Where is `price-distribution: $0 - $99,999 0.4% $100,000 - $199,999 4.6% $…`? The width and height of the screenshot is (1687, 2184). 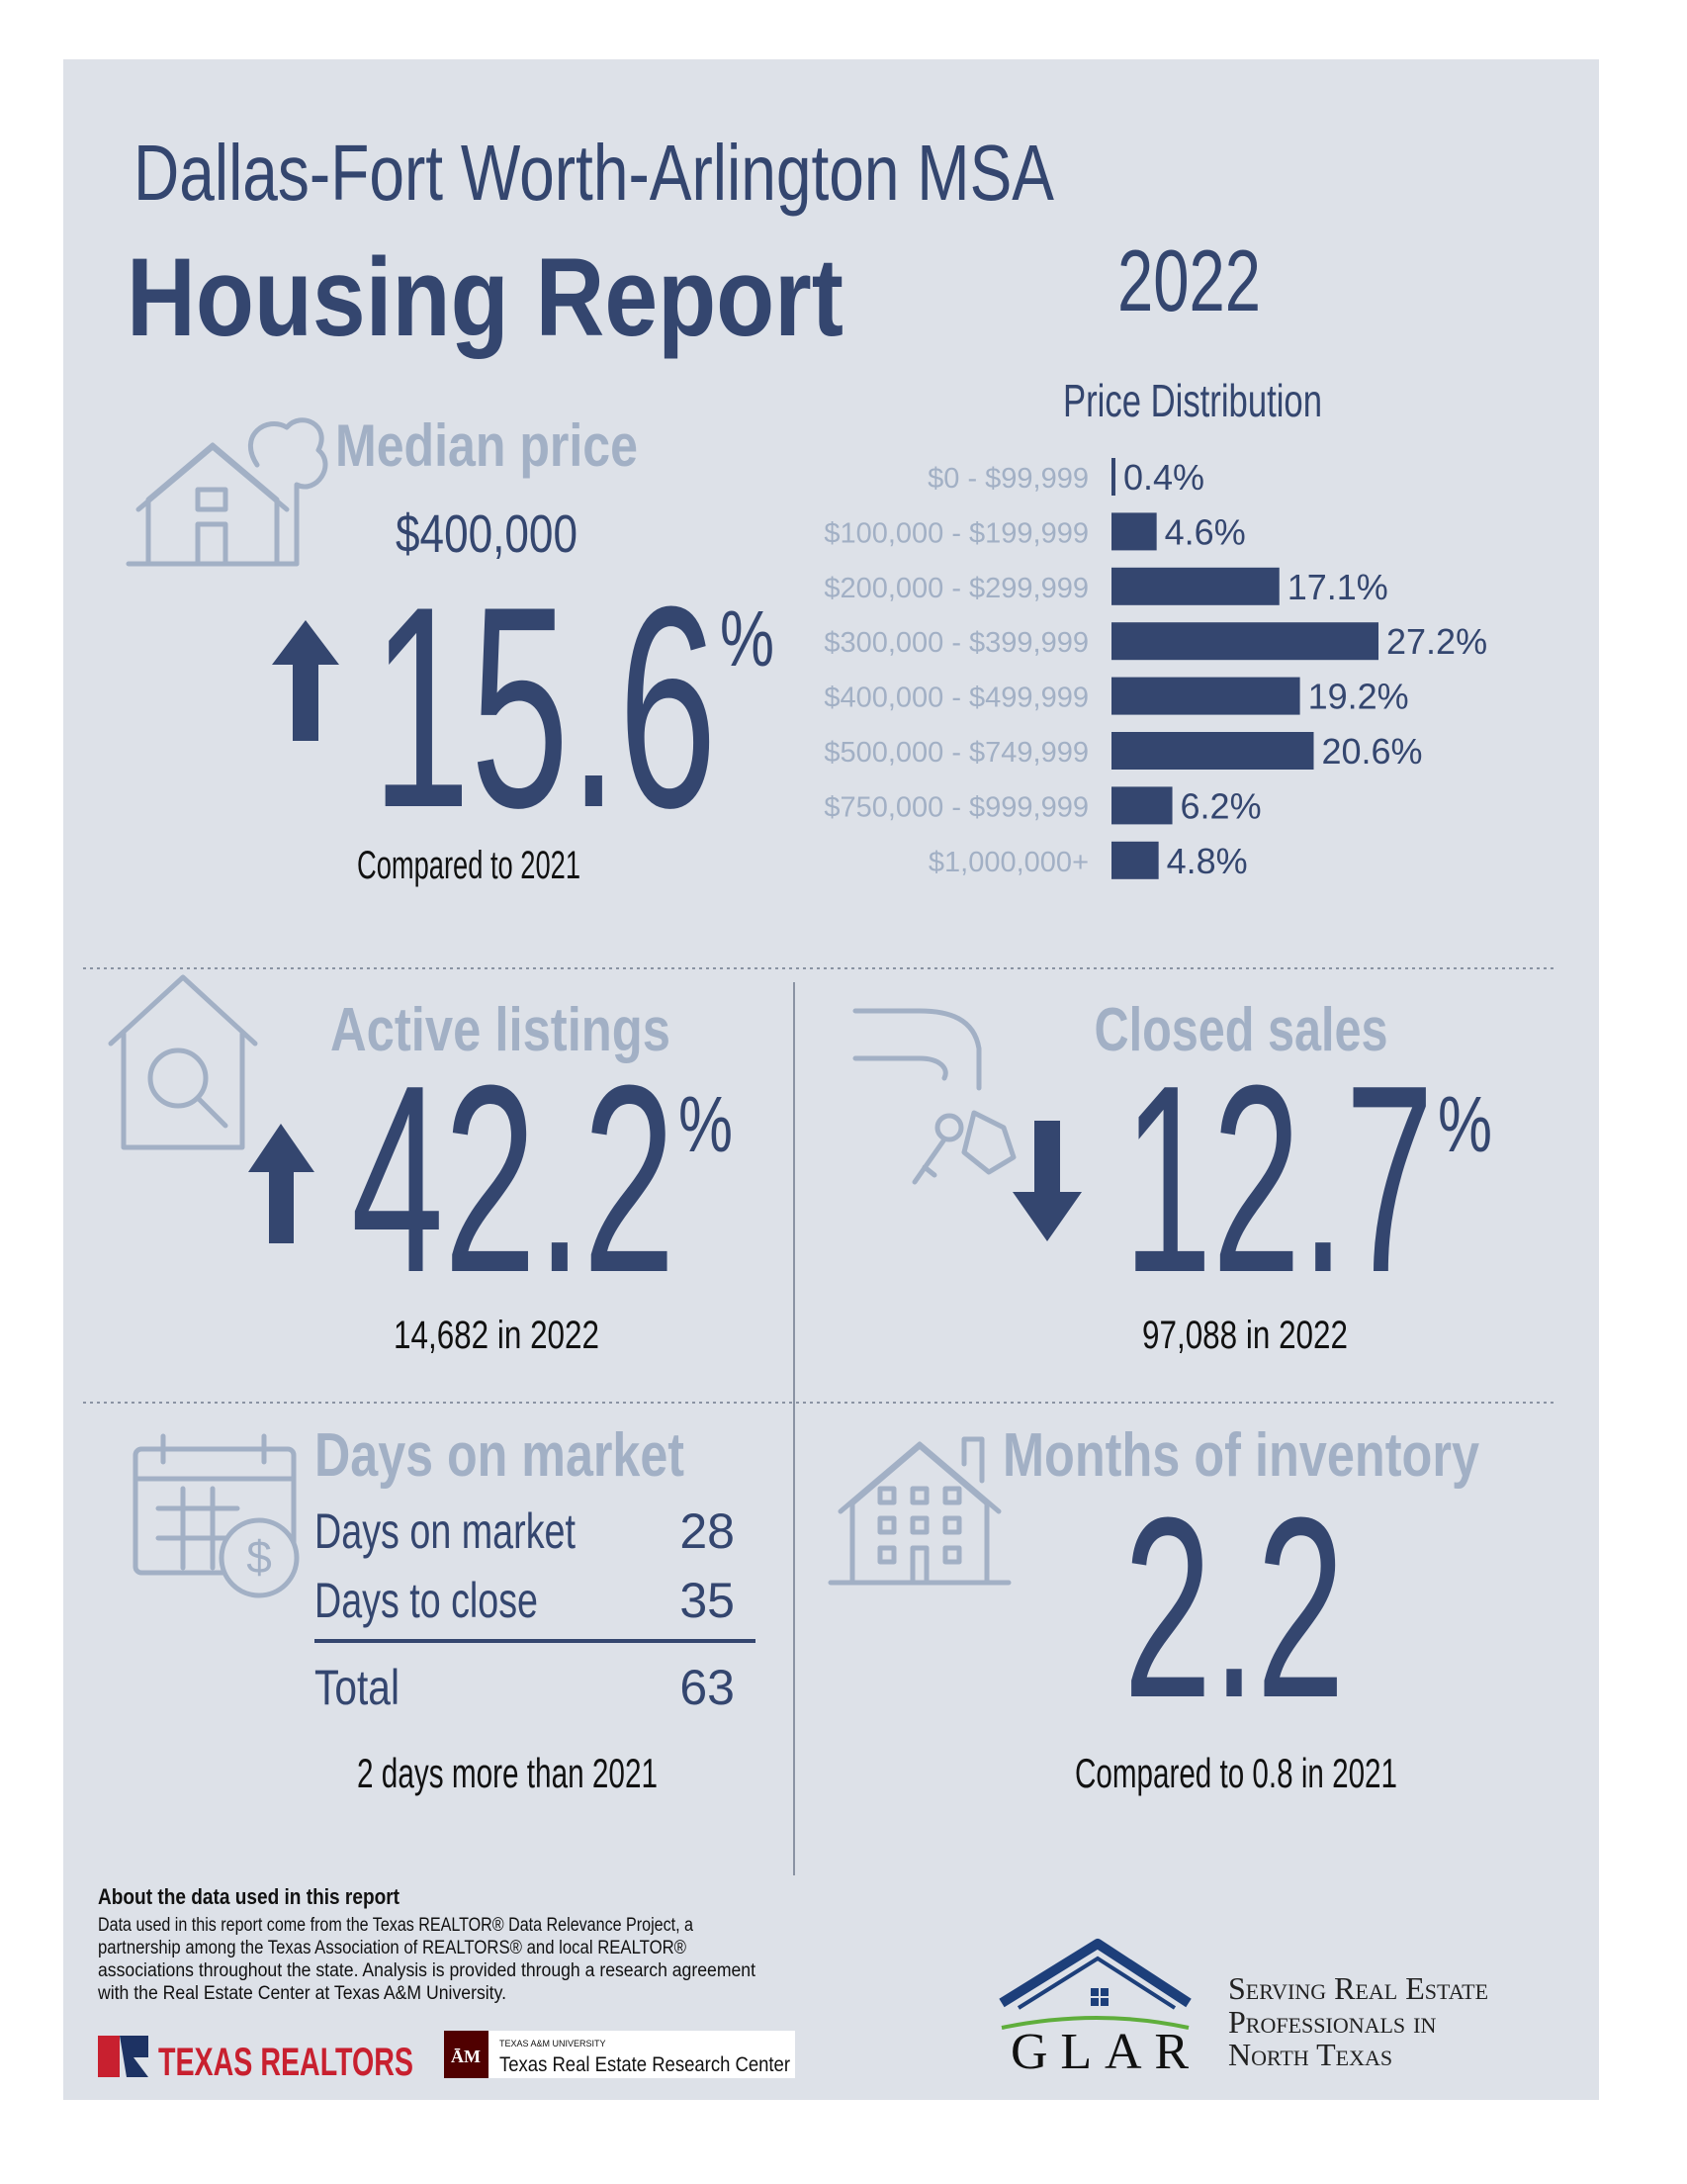
price-distribution: $0 - $99,999 0.4% $100,000 - $199,999 4.6% $… is located at coordinates (1155, 669).